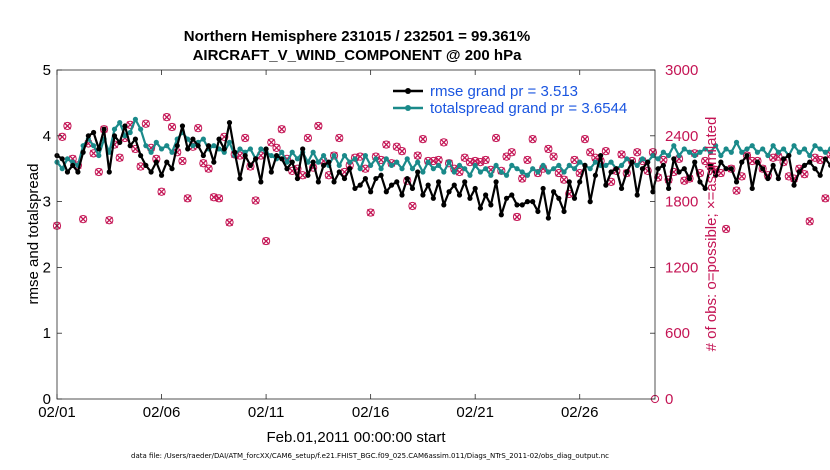 The width and height of the screenshot is (830, 470). I want to click on x-tick-label: 02/21, so click(475, 412).